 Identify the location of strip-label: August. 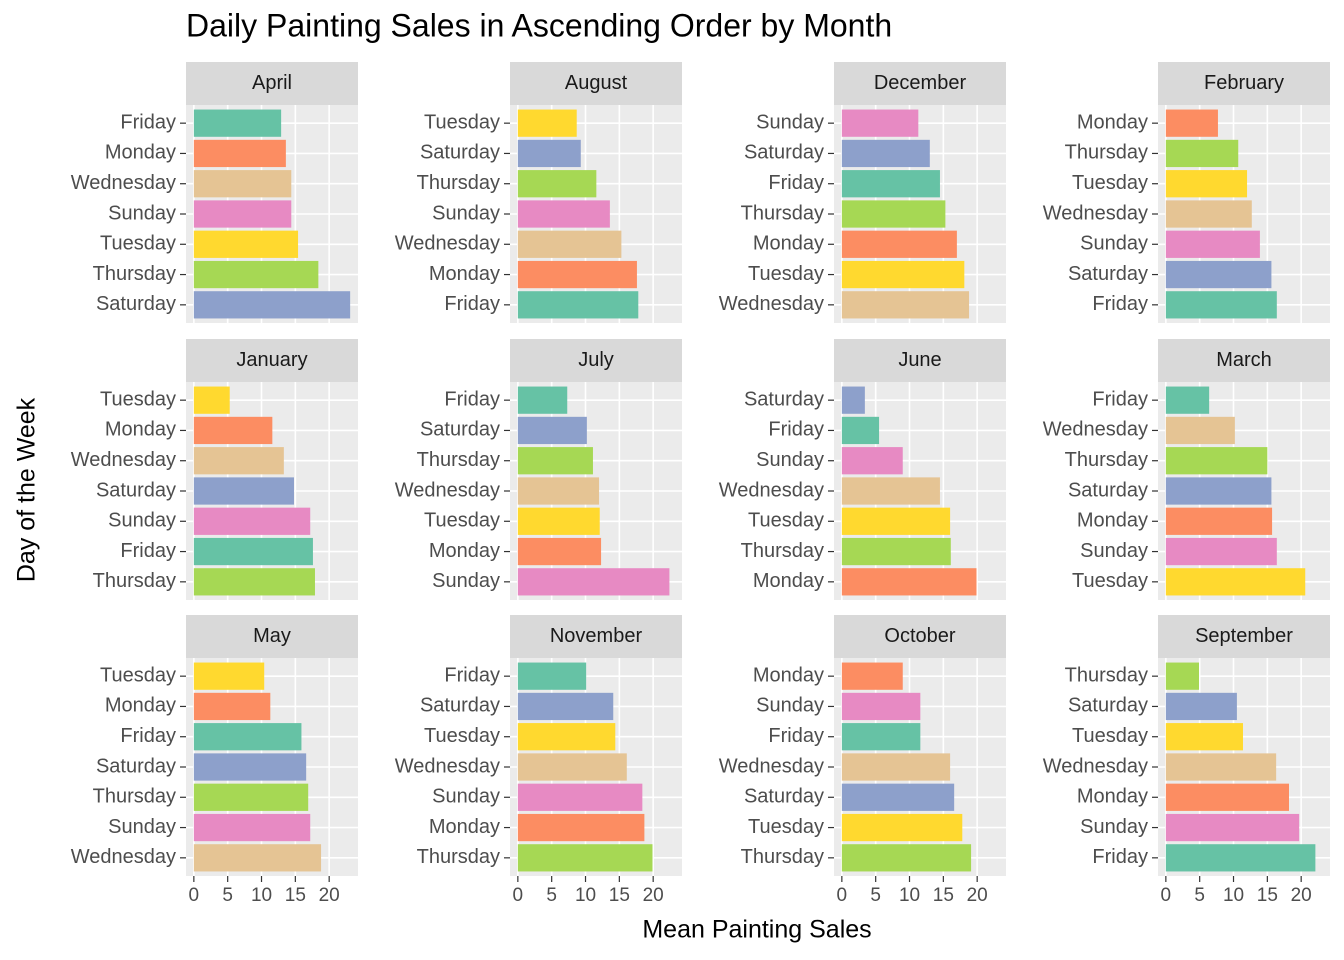
(596, 83).